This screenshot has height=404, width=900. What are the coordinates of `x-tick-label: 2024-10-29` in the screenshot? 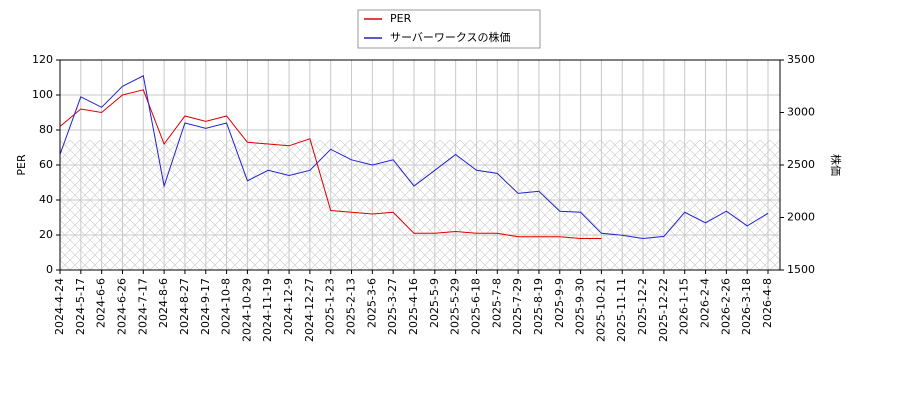 It's located at (246, 310).